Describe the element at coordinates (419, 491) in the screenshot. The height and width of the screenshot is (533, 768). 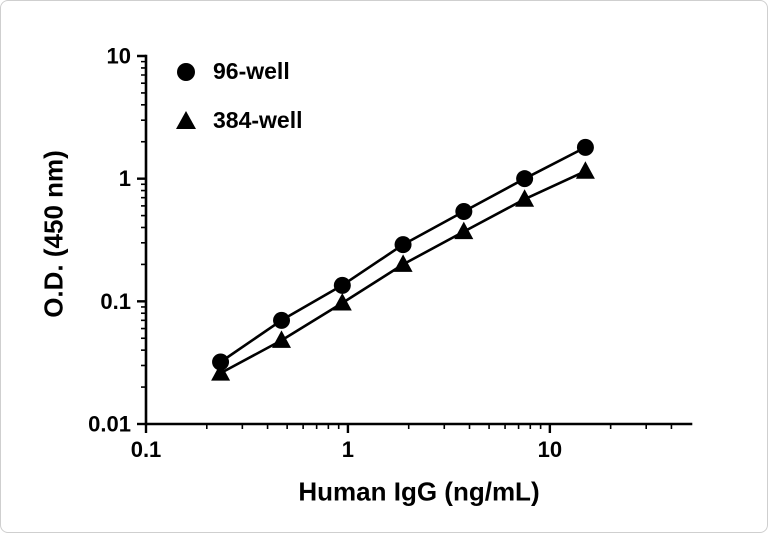
I see `x-axis-title: Human IgG (ng/mL)` at that location.